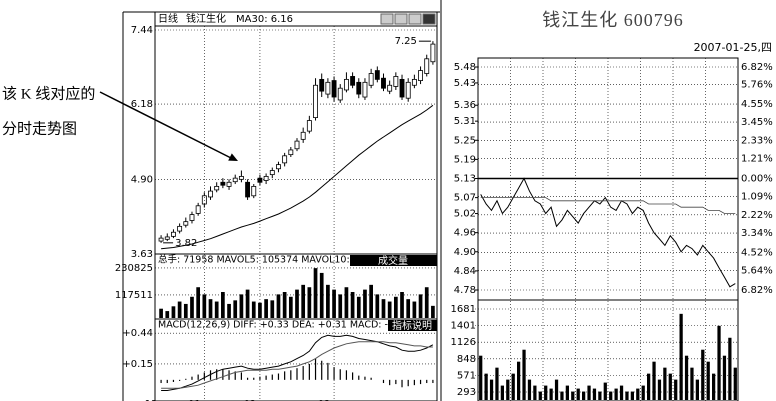 The height and width of the screenshot is (401, 776). Describe the element at coordinates (757, 122) in the screenshot. I see `y2-tick-label: 3.45%` at that location.